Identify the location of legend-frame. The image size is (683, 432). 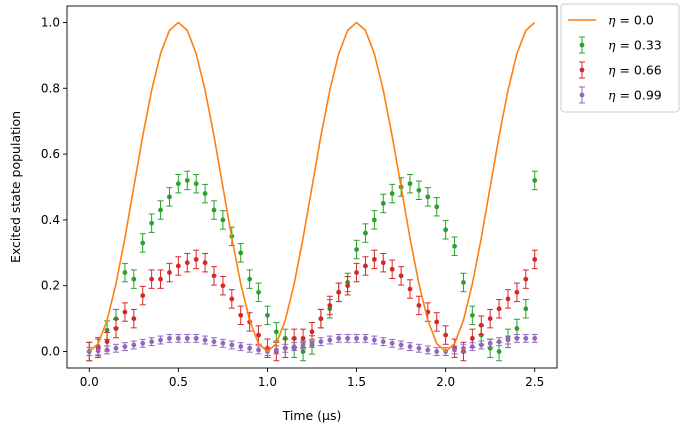
(620, 58).